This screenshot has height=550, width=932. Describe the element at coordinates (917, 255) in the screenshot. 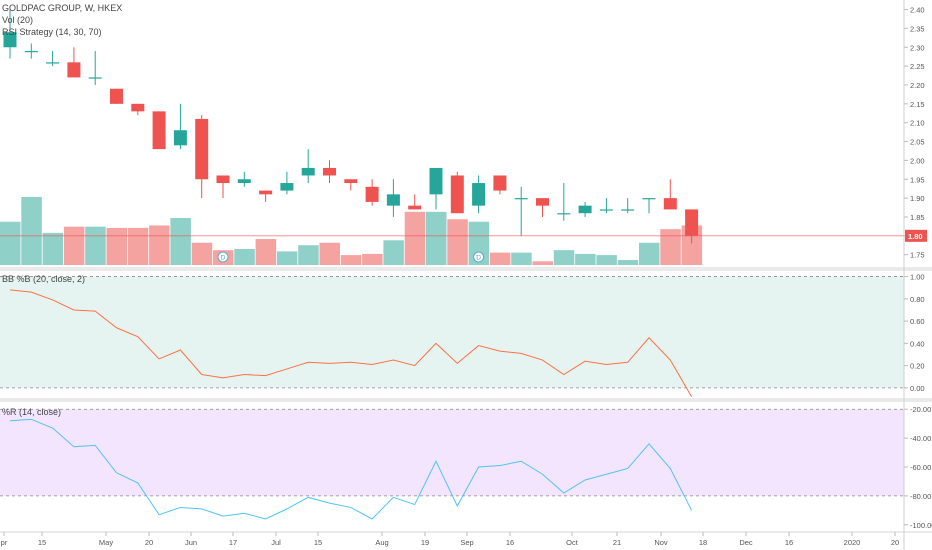

I see `y-tick-label: 1.75` at that location.